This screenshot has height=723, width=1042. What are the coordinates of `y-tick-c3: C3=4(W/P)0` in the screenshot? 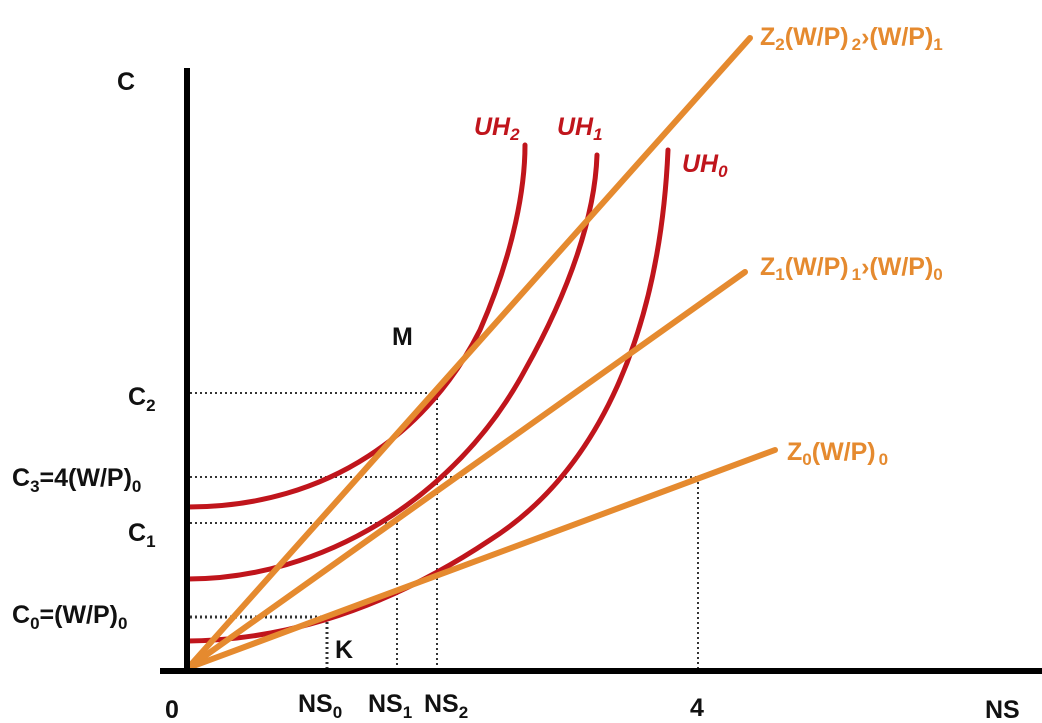 It's located at (76, 480).